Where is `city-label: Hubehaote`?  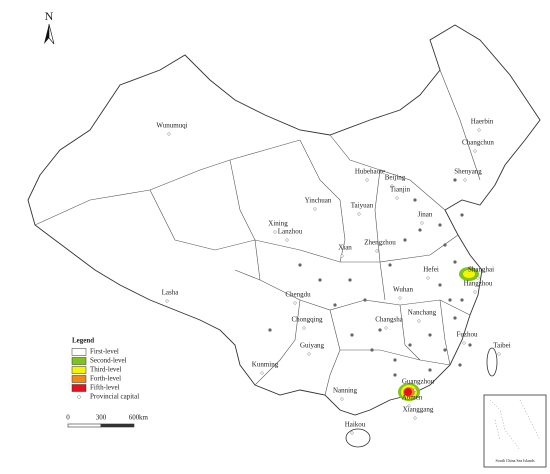 city-label: Hubehaote is located at coordinates (370, 172).